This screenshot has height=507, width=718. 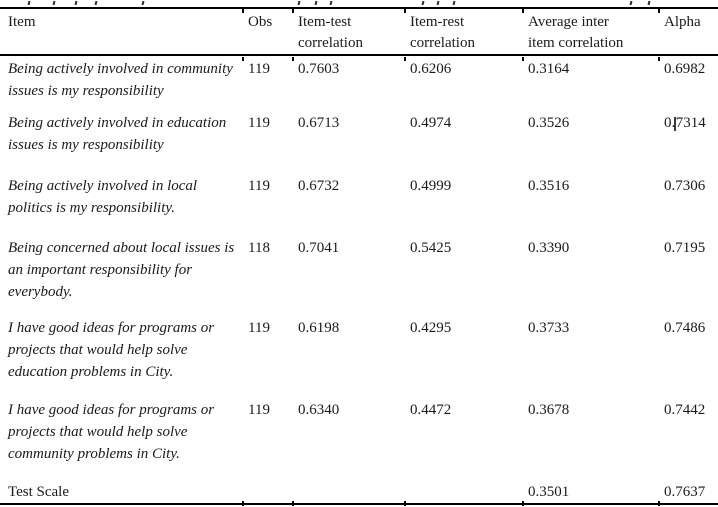 I want to click on item-rest-cell: 0.4472, so click(x=431, y=410).